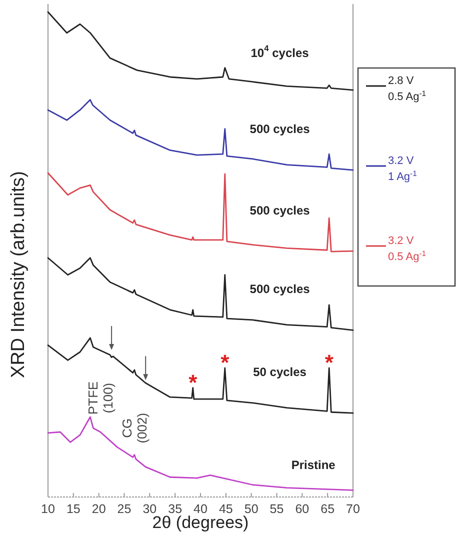 This screenshot has height=538, width=456. Describe the element at coordinates (149, 509) in the screenshot. I see `x-tick-label: 30` at that location.